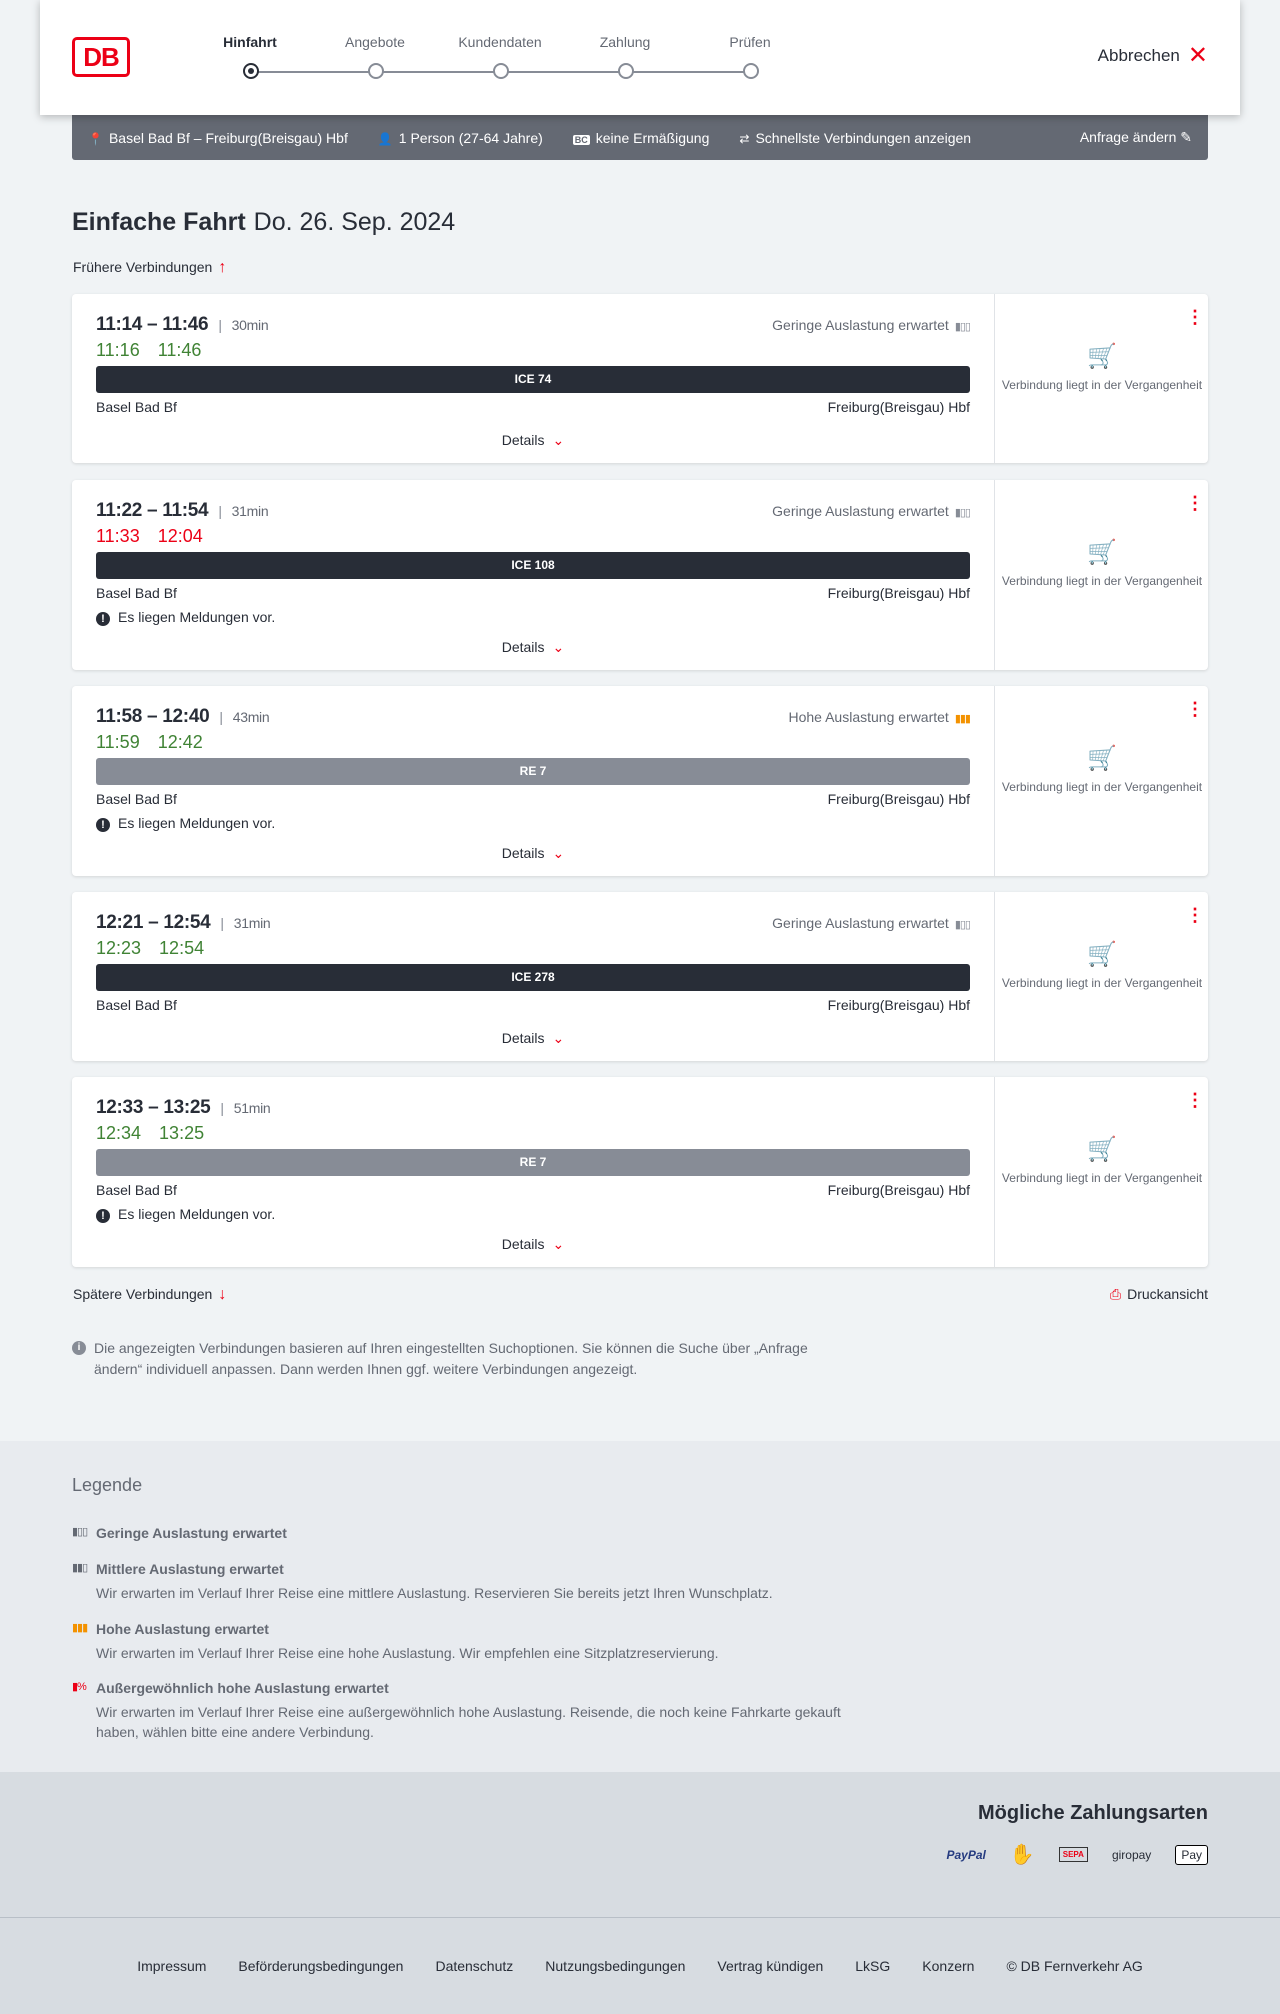 The height and width of the screenshot is (2014, 1280). I want to click on location-pin-icon: 📍, so click(95, 138).